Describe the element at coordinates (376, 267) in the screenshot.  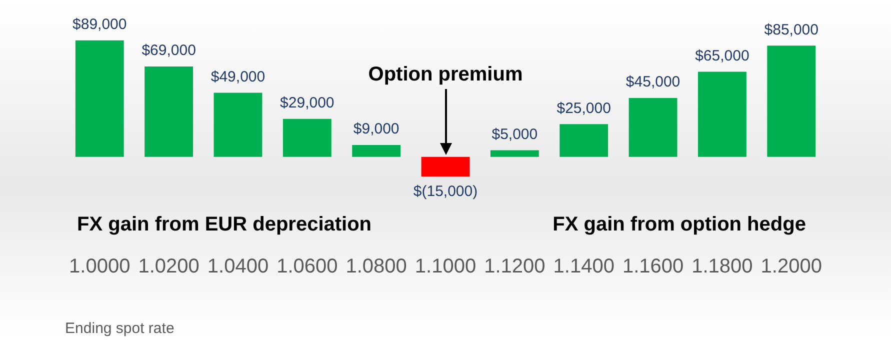
I see `x-tick-label: 1.0800` at that location.